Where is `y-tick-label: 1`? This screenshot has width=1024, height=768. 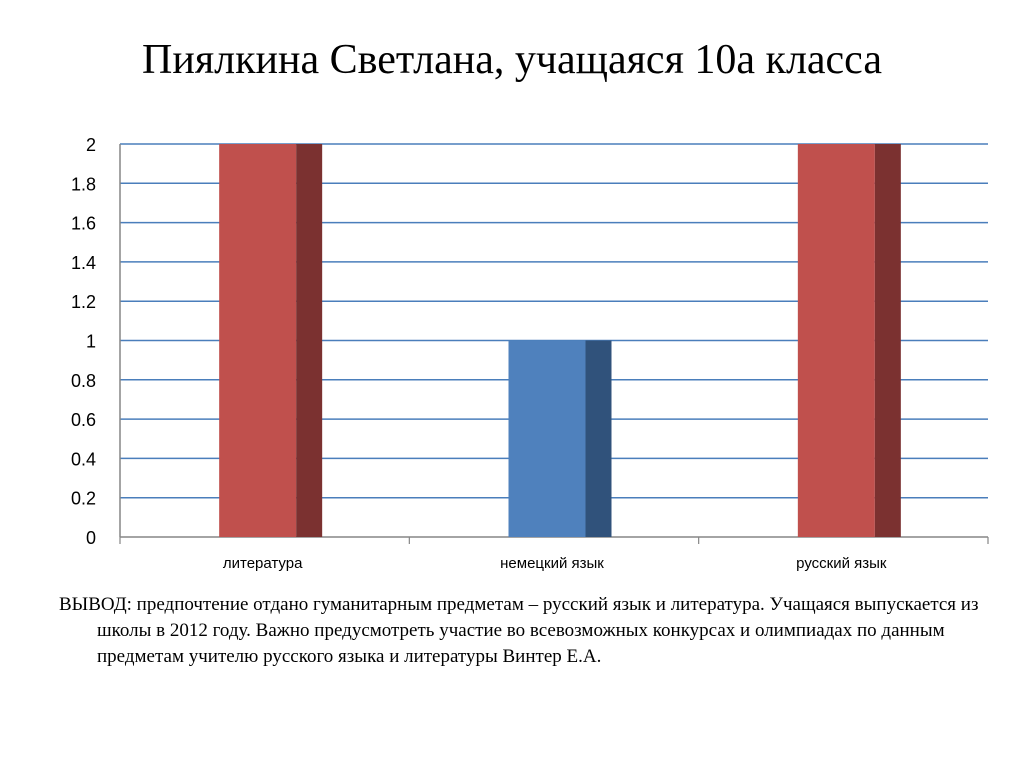 y-tick-label: 1 is located at coordinates (91, 342).